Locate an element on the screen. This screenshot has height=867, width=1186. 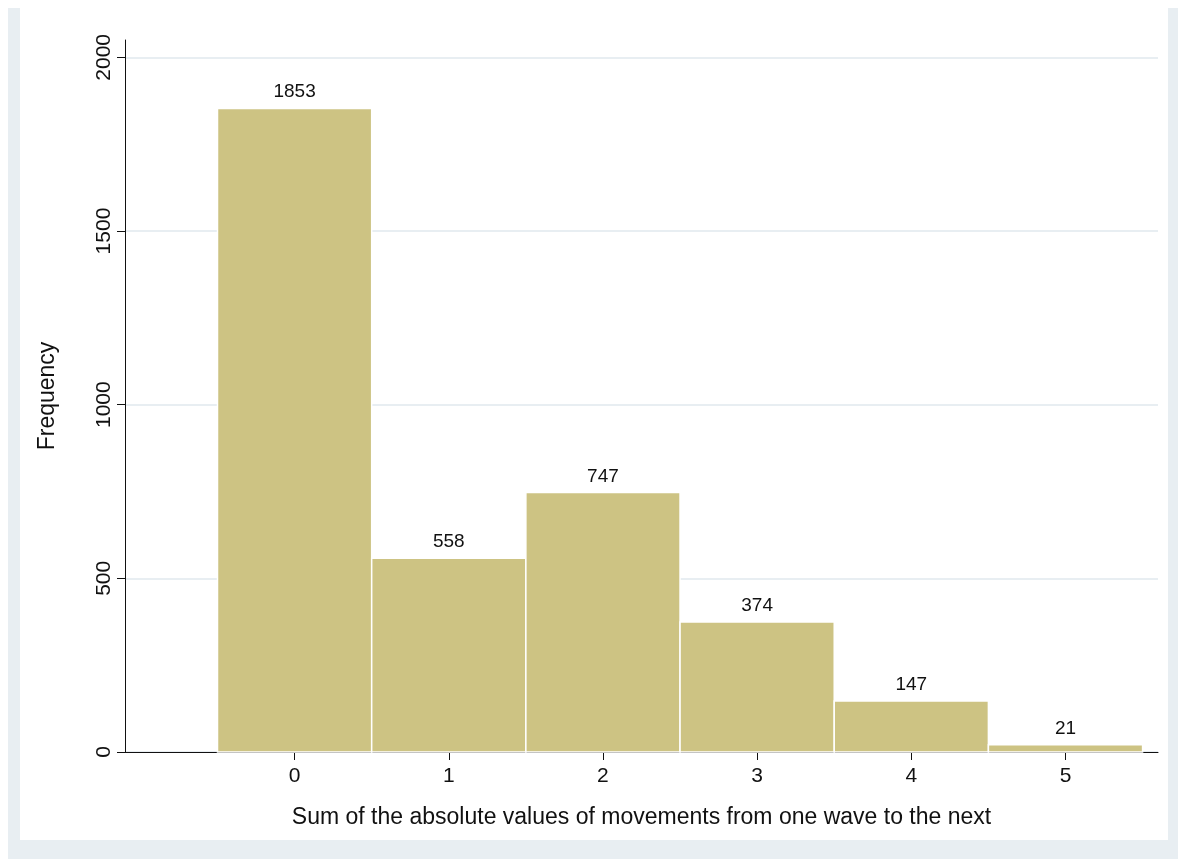
data-label: 374 is located at coordinates (757, 605).